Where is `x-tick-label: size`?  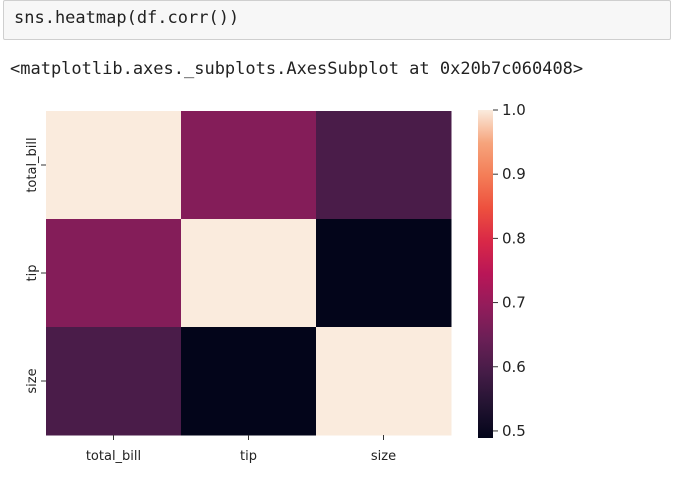 x-tick-label: size is located at coordinates (383, 456).